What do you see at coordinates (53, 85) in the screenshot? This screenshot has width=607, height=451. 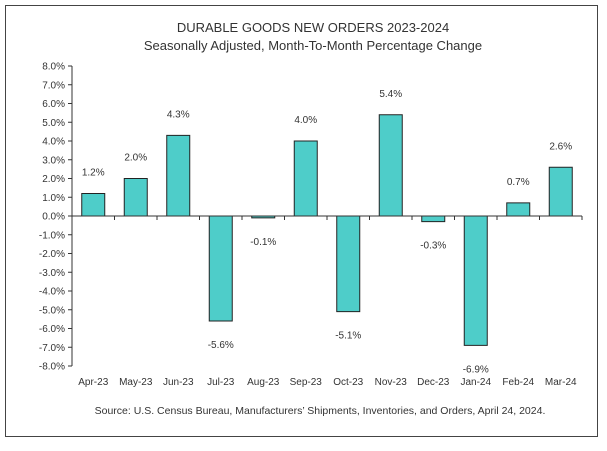 I see `y-tick-label: 7.0%` at bounding box center [53, 85].